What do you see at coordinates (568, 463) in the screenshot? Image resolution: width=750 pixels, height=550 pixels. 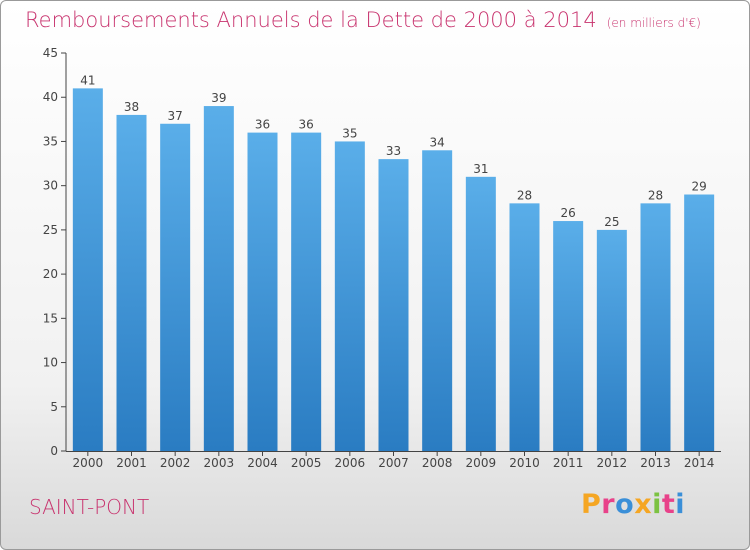 I see `x-tick-label: 2011` at bounding box center [568, 463].